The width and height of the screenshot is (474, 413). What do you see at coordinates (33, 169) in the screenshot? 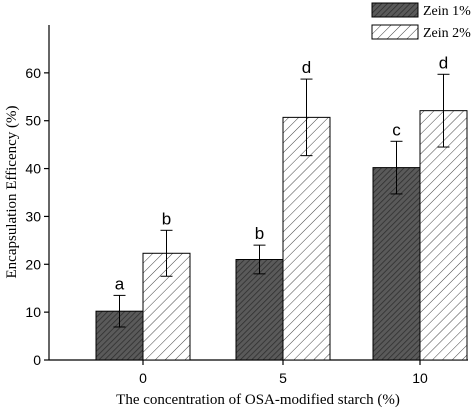
I see `y-tick-label: 40` at bounding box center [33, 169].